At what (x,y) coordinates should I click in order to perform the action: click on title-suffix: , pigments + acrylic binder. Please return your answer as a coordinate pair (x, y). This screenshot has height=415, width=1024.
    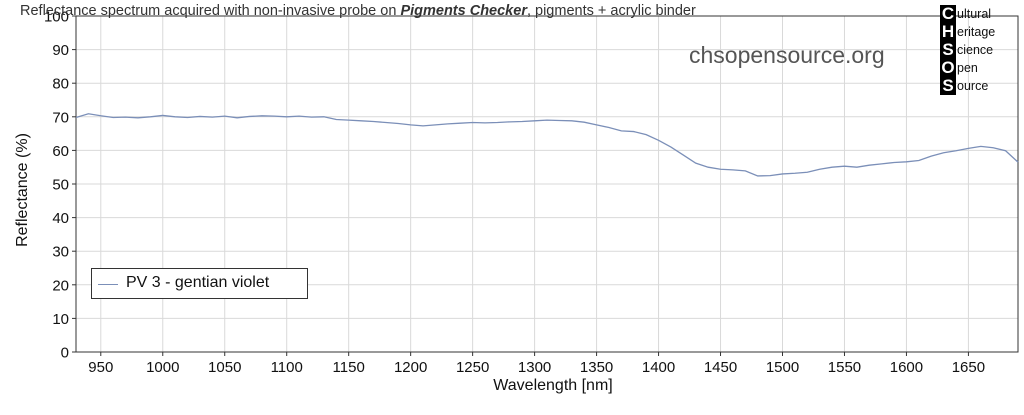
    Looking at the image, I should click on (611, 11).